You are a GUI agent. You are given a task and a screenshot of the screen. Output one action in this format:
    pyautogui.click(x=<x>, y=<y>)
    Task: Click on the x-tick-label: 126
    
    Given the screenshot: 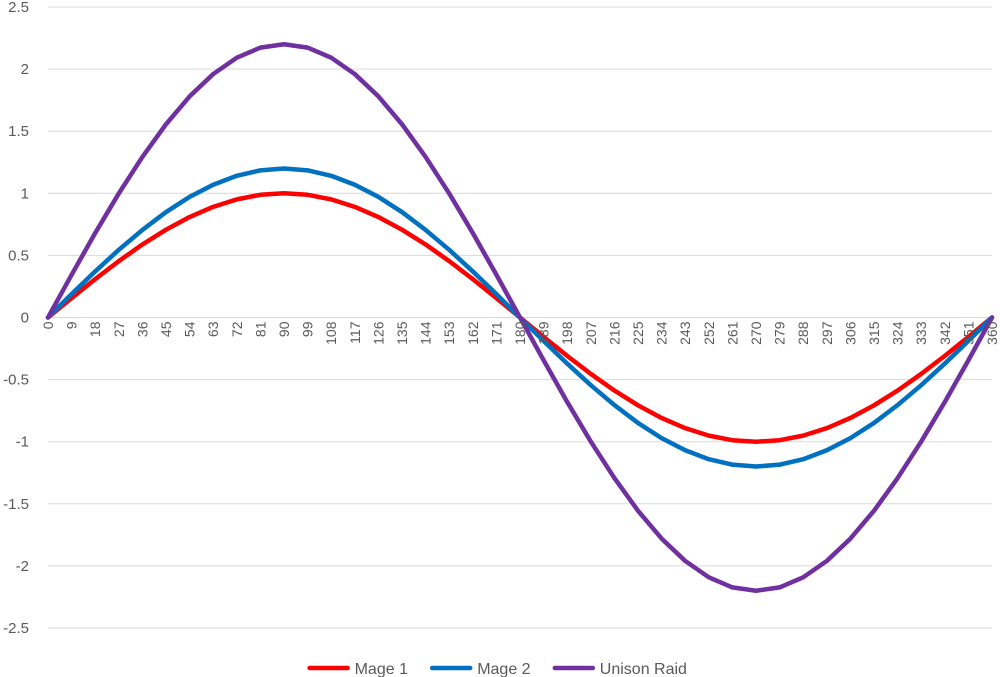 What is the action you would take?
    pyautogui.click(x=378, y=333)
    